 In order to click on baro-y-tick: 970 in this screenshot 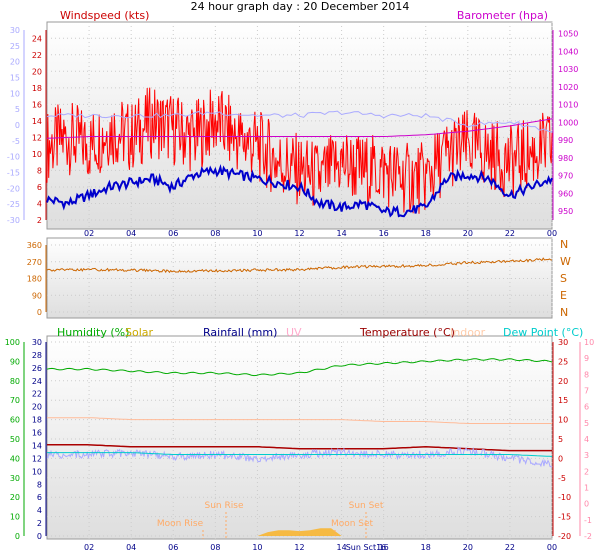, I will do `click(565, 176)`.